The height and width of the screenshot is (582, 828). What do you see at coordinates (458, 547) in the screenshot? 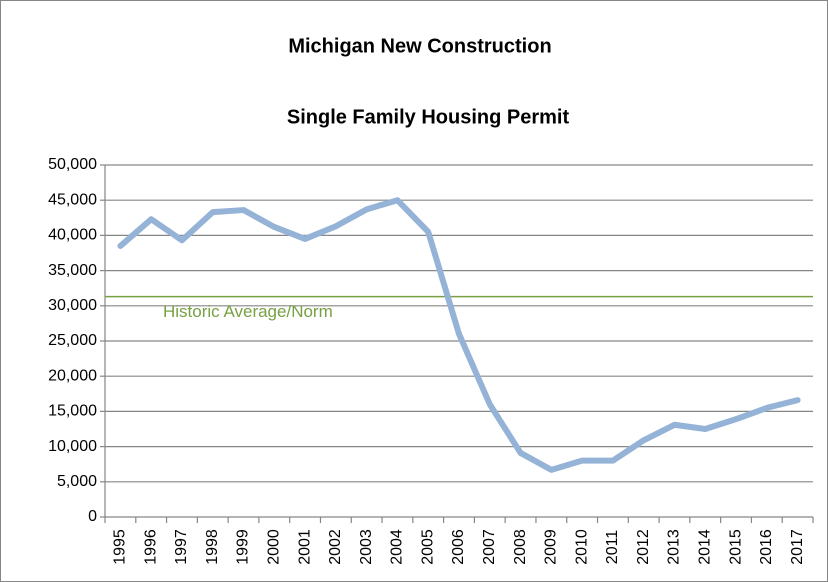
I see `x-tick-label: 2006` at bounding box center [458, 547].